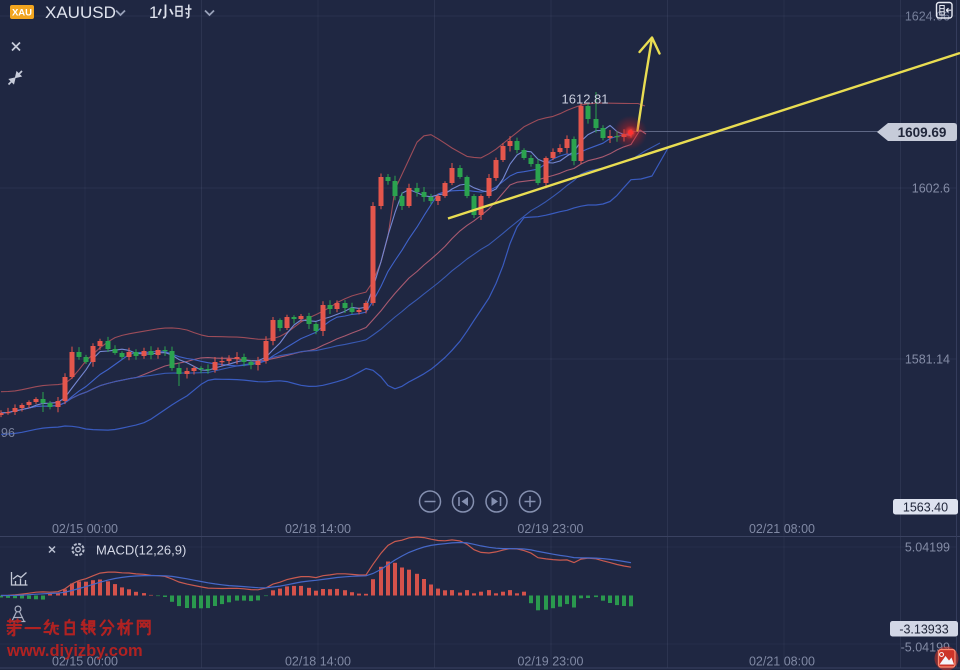  Describe the element at coordinates (922, 132) in the screenshot. I see `svg-text: 1609.69` at that location.